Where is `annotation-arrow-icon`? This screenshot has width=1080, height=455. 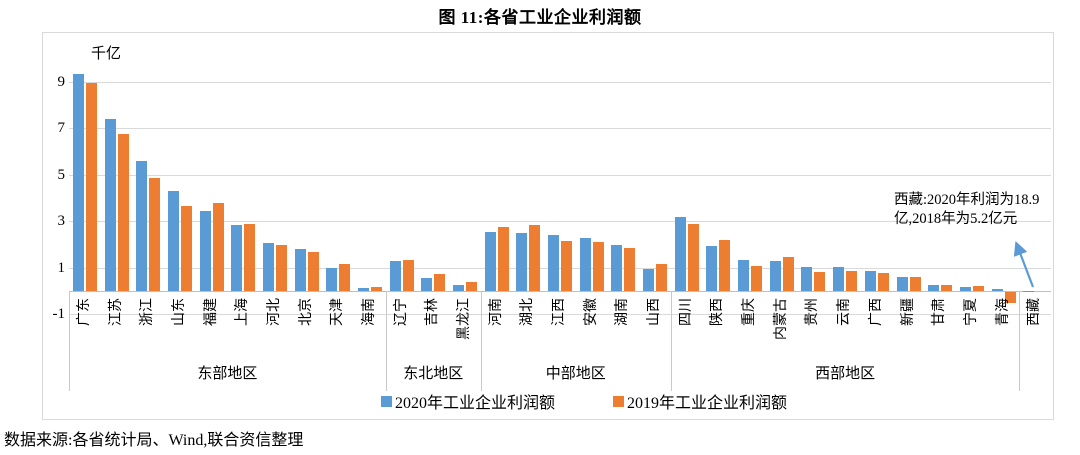
annotation-arrow-icon is located at coordinates (1024, 264).